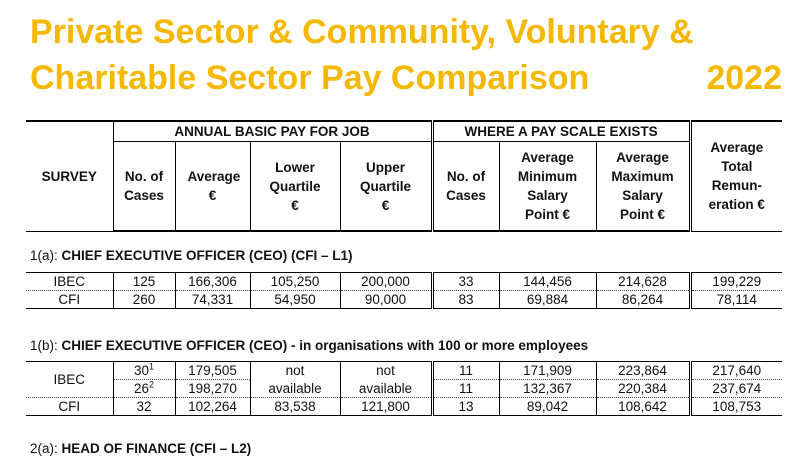 The height and width of the screenshot is (456, 807). Describe the element at coordinates (547, 186) in the screenshot. I see `header-average-minimum-salary-point: Average Minimum Salary Point €` at that location.